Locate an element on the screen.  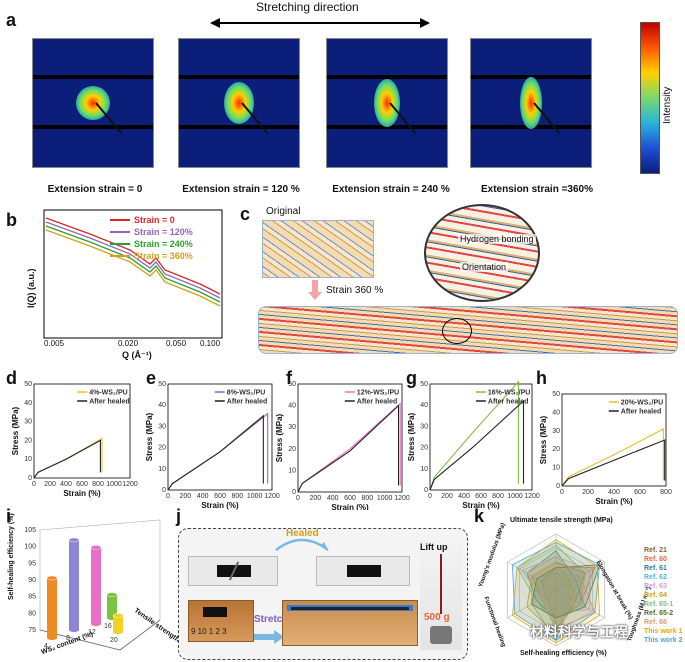
ytick-g-2: 20 is located at coordinates (424, 448).